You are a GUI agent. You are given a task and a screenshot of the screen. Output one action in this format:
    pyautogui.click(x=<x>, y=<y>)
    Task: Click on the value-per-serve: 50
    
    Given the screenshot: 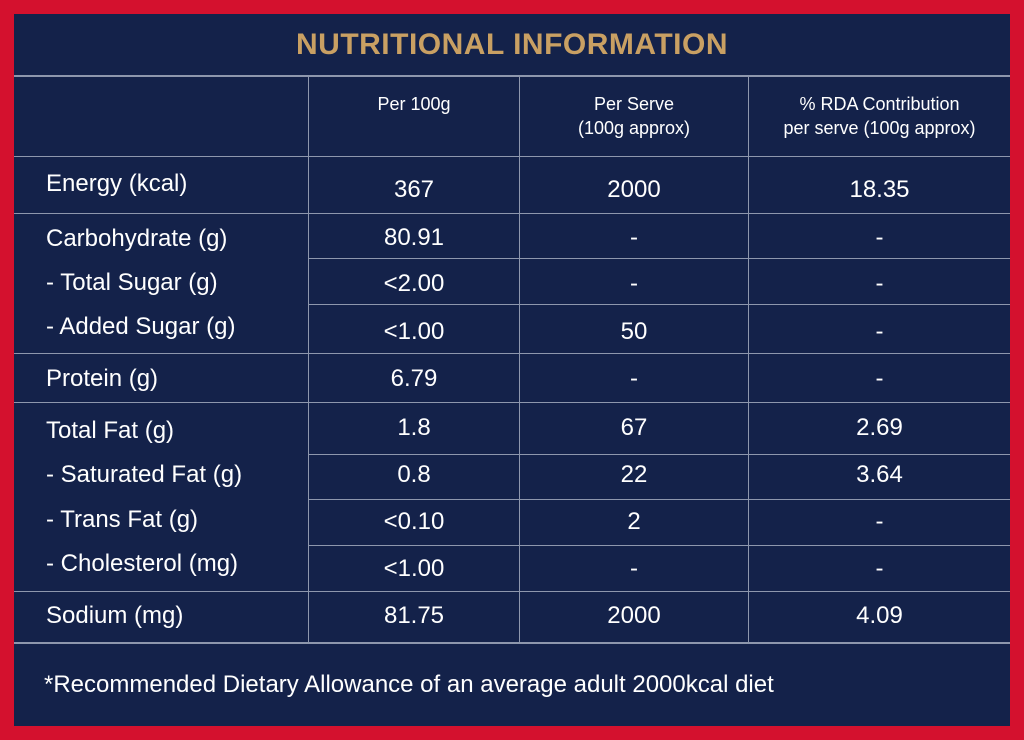 What is the action you would take?
    pyautogui.click(x=634, y=331)
    